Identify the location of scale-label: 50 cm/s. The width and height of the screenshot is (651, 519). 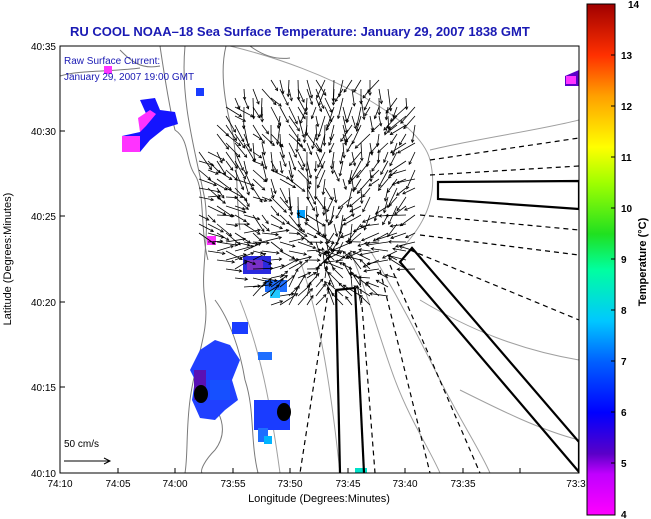
(81, 444).